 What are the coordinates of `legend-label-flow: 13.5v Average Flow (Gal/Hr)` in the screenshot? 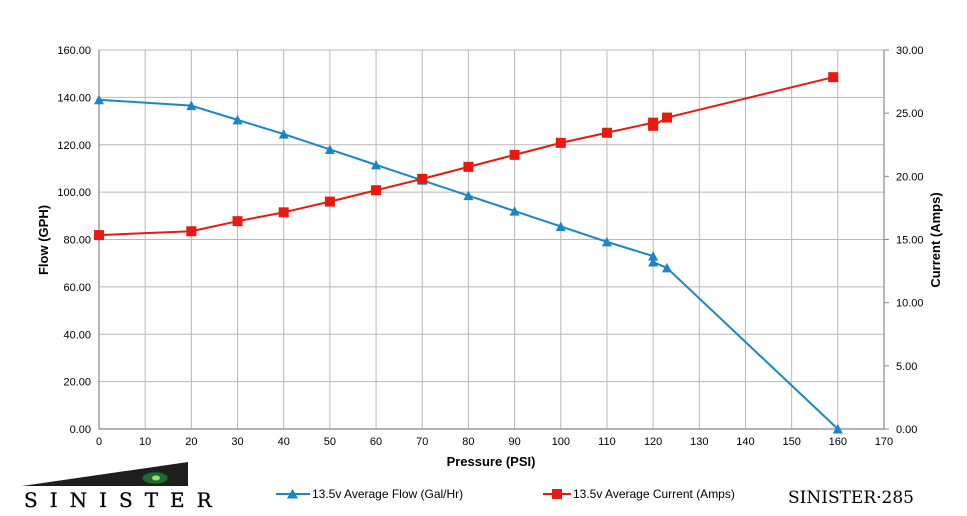 It's located at (387, 494).